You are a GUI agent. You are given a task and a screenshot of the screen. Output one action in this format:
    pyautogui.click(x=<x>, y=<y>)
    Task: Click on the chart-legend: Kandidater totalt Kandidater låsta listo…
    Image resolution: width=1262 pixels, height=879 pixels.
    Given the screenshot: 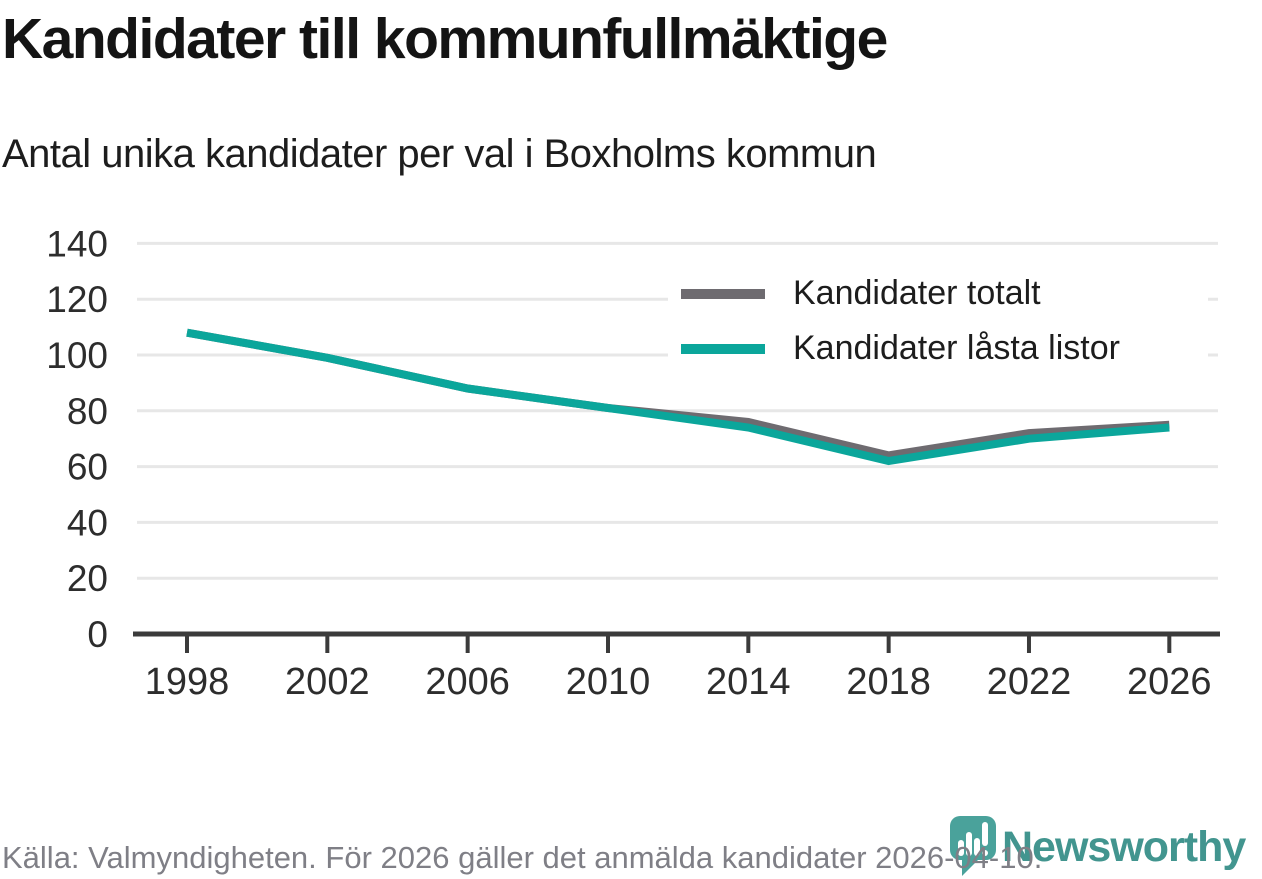 What is the action you would take?
    pyautogui.click(x=938, y=321)
    